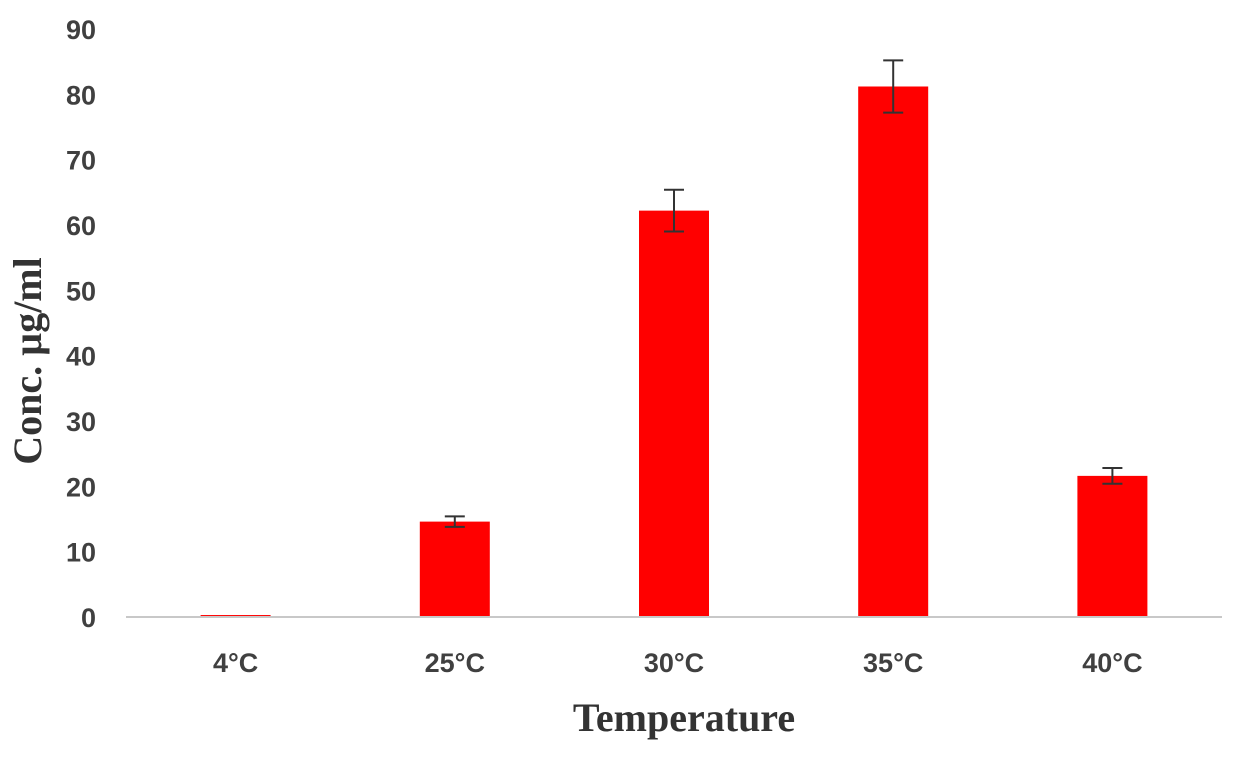  Describe the element at coordinates (235, 663) in the screenshot. I see `x-tick-label: 4°C` at that location.